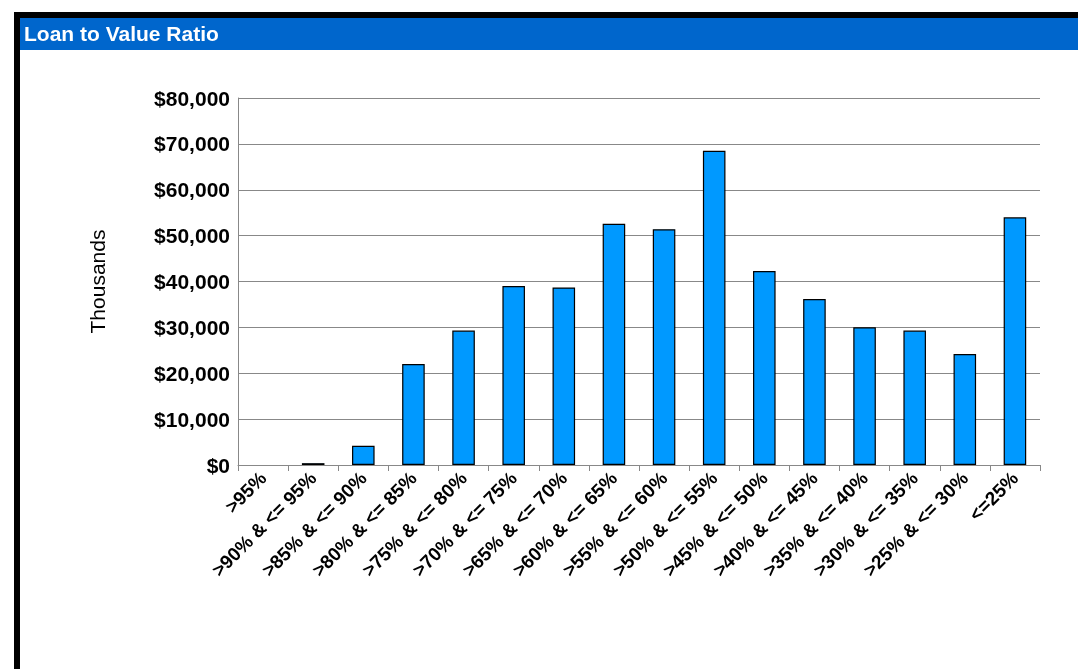  Describe the element at coordinates (218, 465) in the screenshot. I see `y-tick-label: $0` at that location.